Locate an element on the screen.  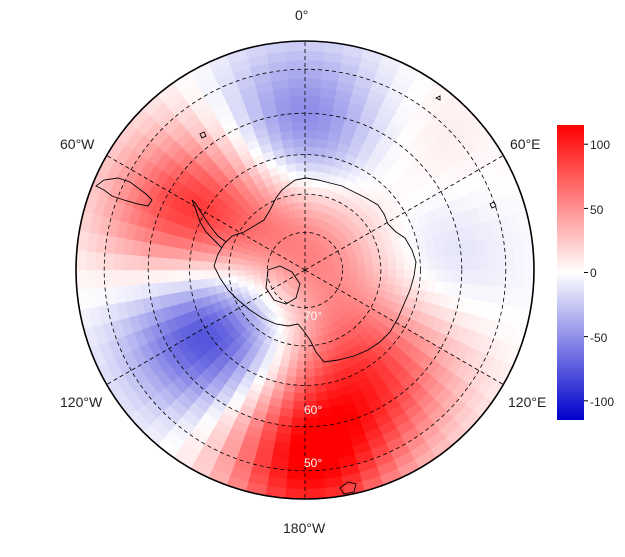
colorbar-tick-label: -100 is located at coordinates (602, 402).